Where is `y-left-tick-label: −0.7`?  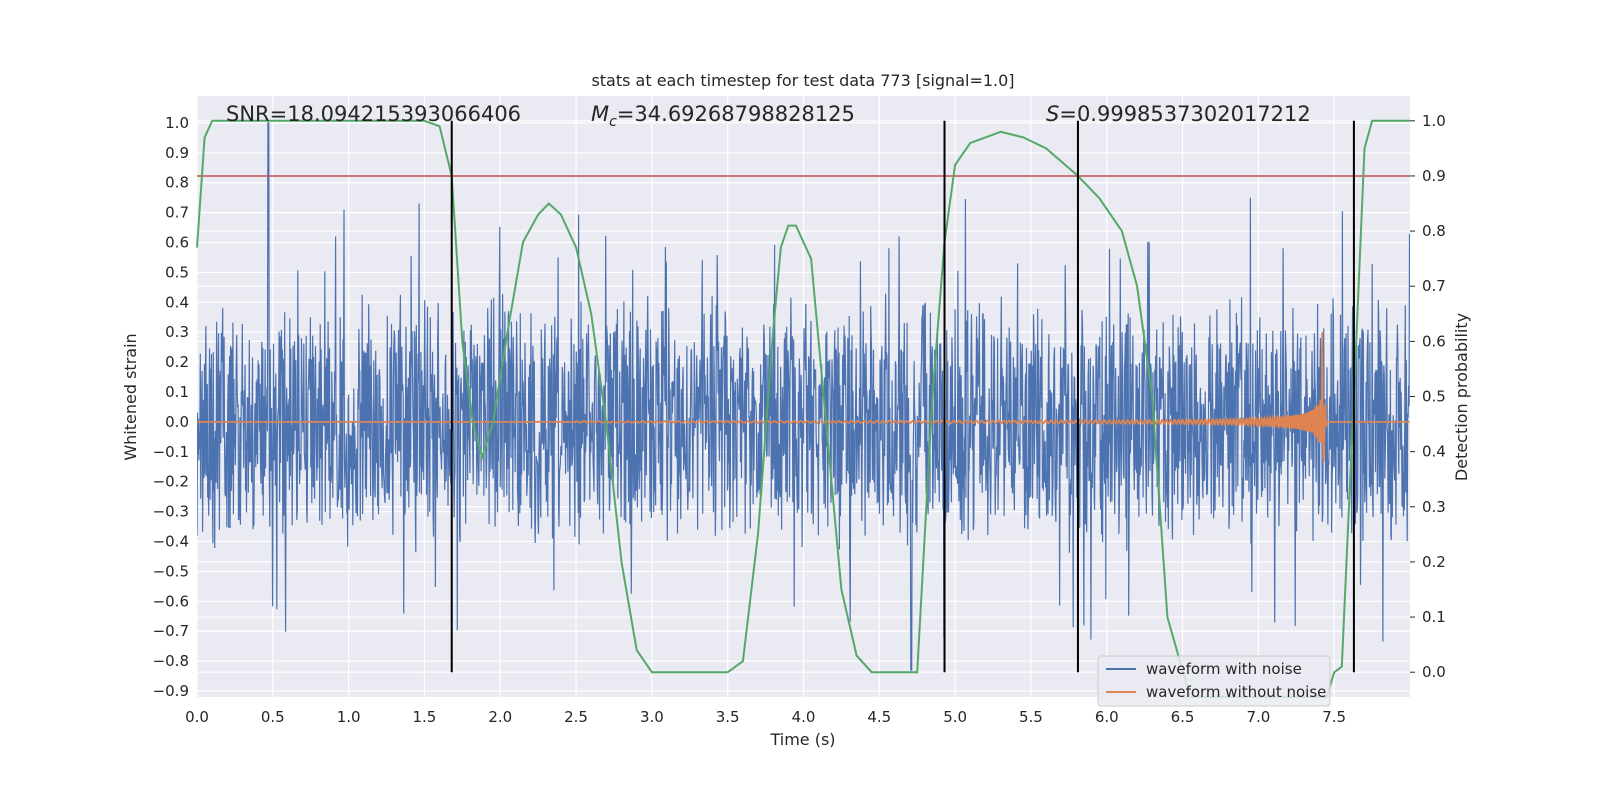
y-left-tick-label: −0.7 is located at coordinates (171, 631).